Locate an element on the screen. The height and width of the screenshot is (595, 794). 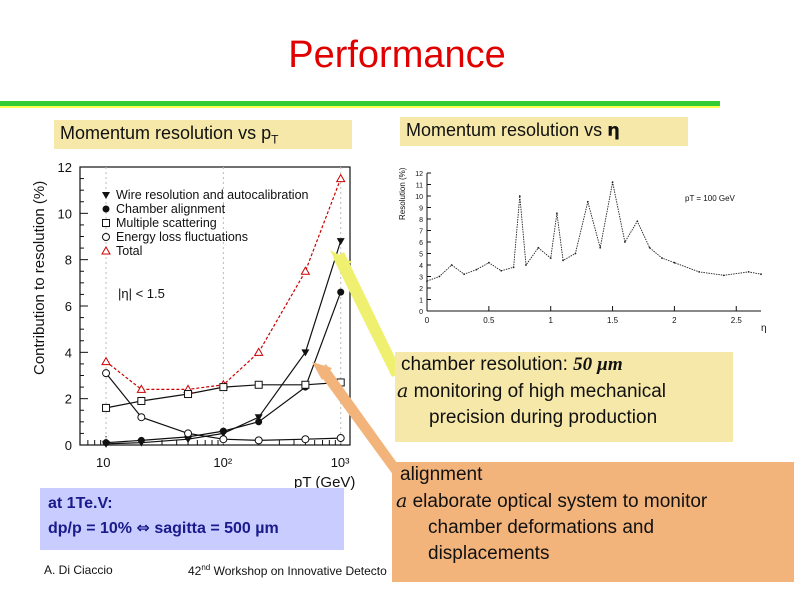
eta-y-tick-label: 2 is located at coordinates (421, 289).